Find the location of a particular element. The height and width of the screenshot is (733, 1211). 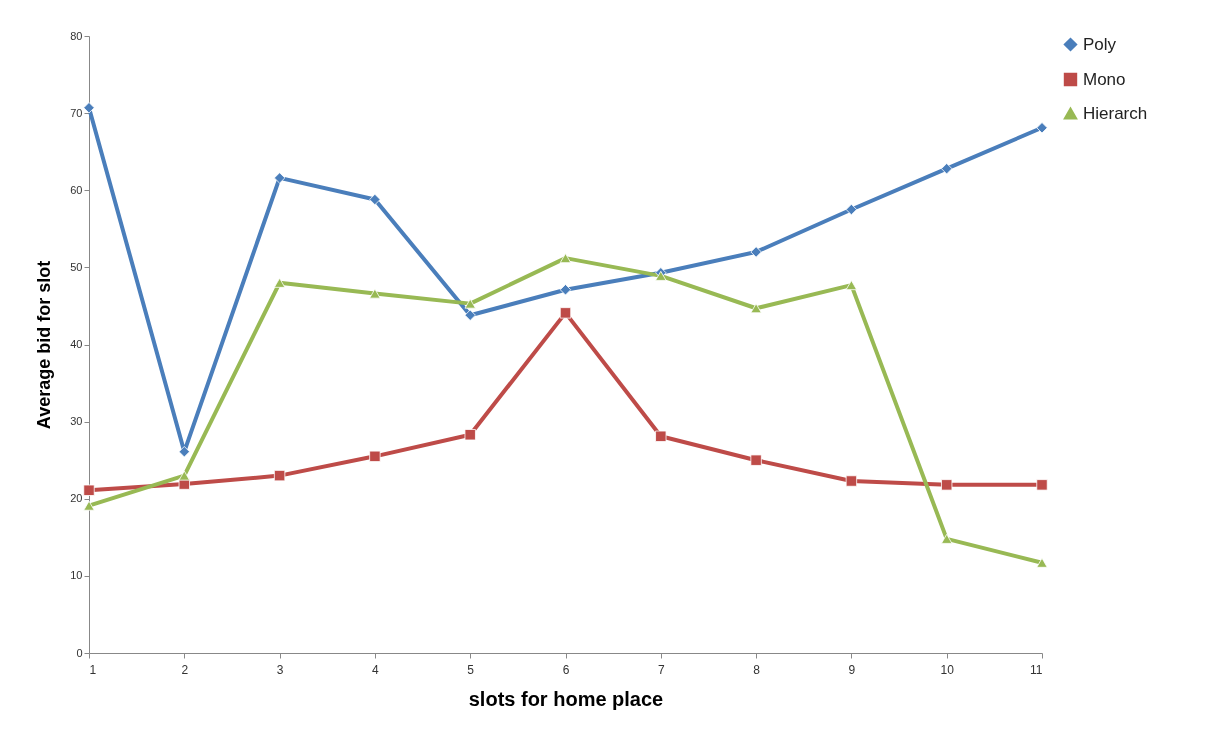

x-tick-label: 1 is located at coordinates (93, 669).